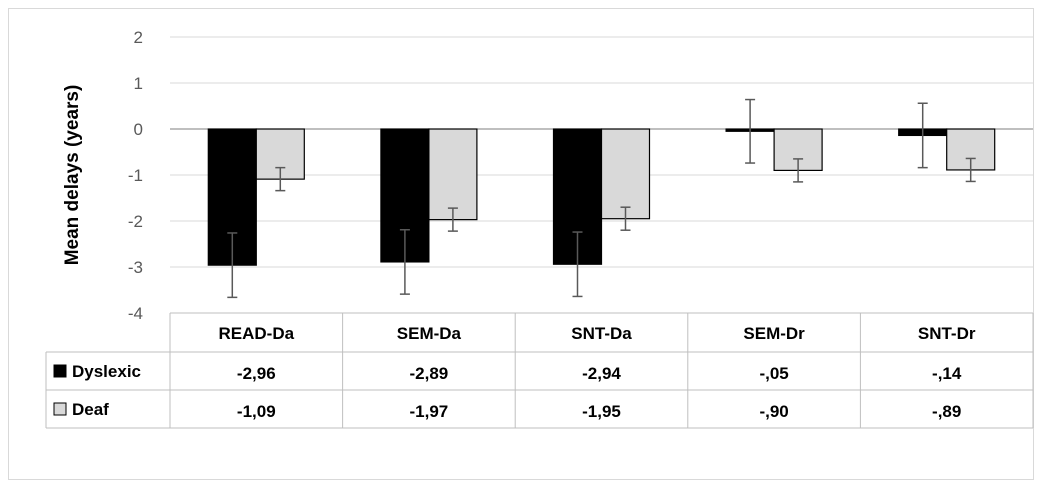 The height and width of the screenshot is (488, 1043). I want to click on legend-key-deaf, so click(60, 409).